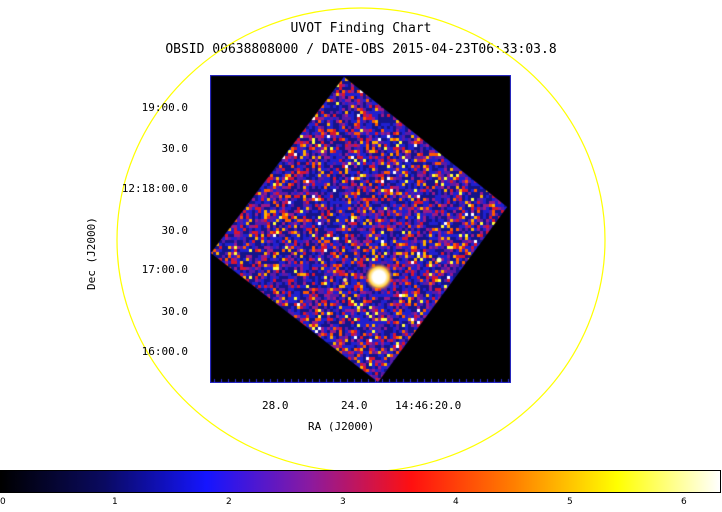  What do you see at coordinates (428, 405) in the screenshot?
I see `ra-tick-label: 14:46:20.0` at bounding box center [428, 405].